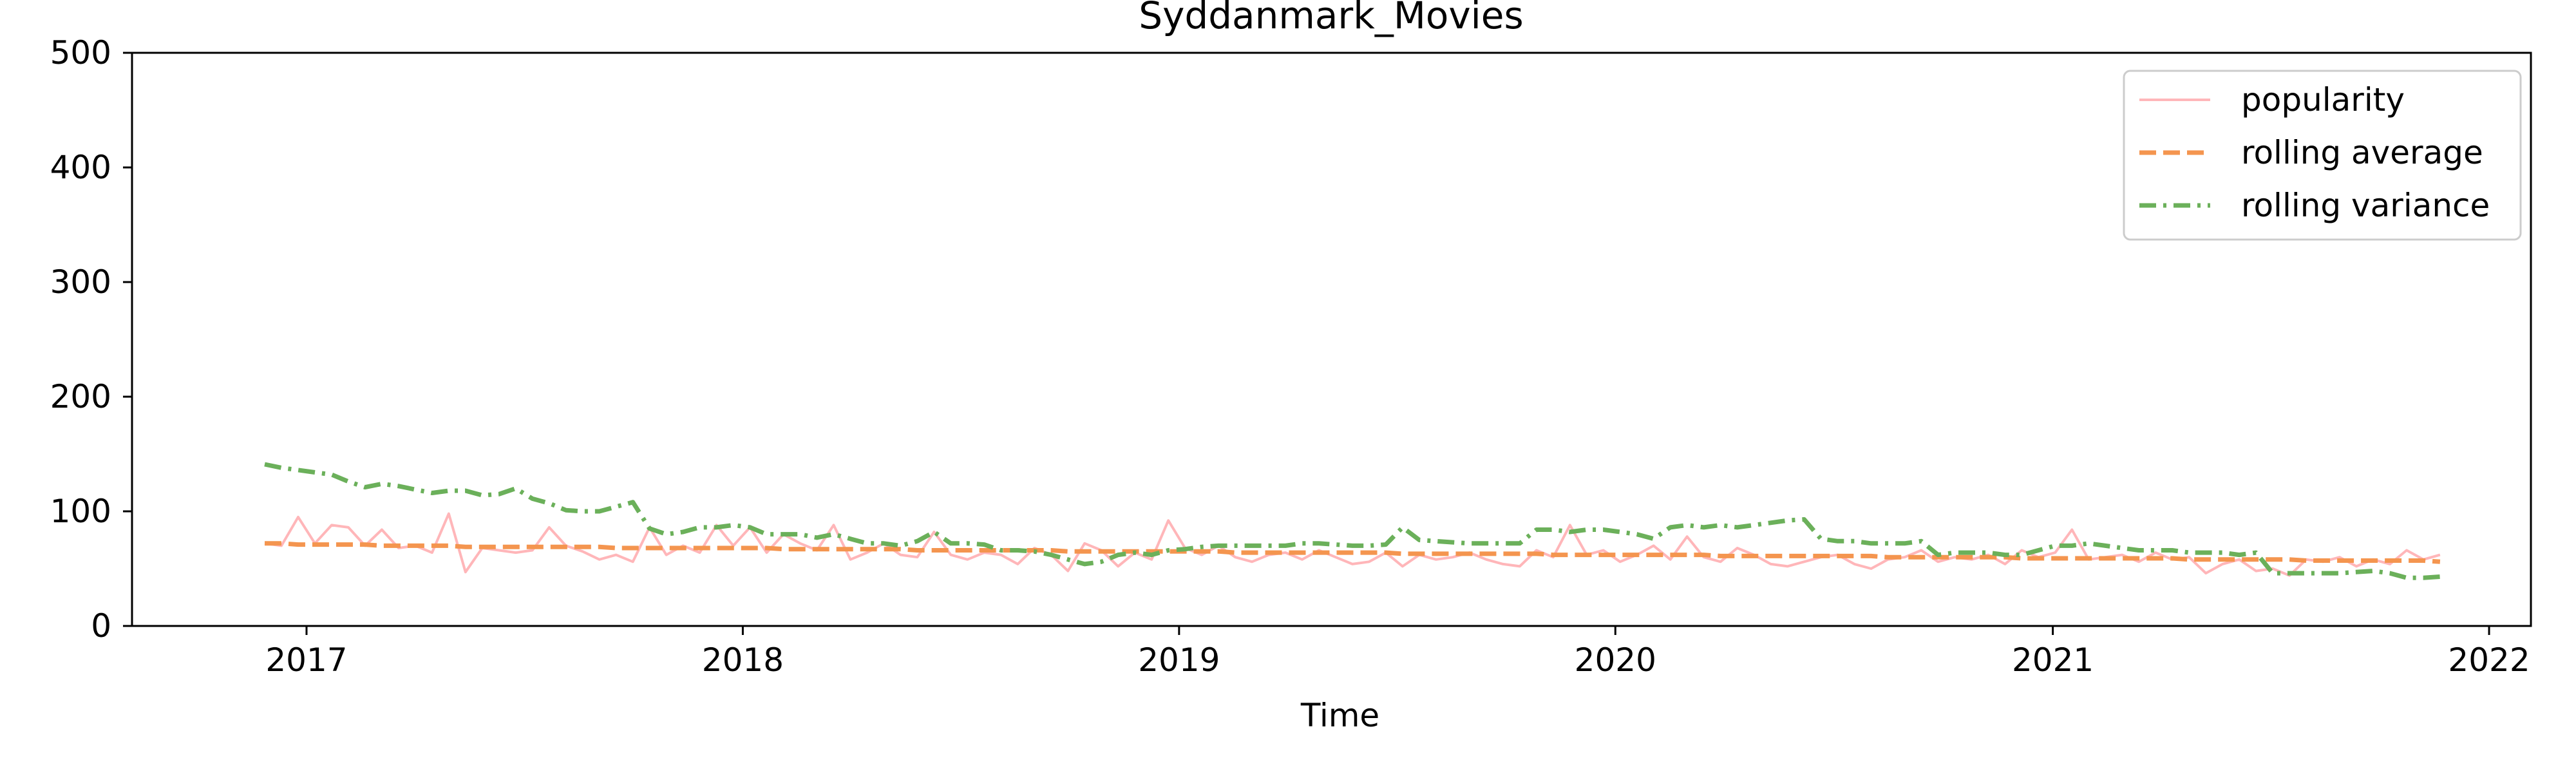 Image resolution: width=2576 pixels, height=776 pixels. I want to click on series-line-rolling-average, so click(1353, 552).